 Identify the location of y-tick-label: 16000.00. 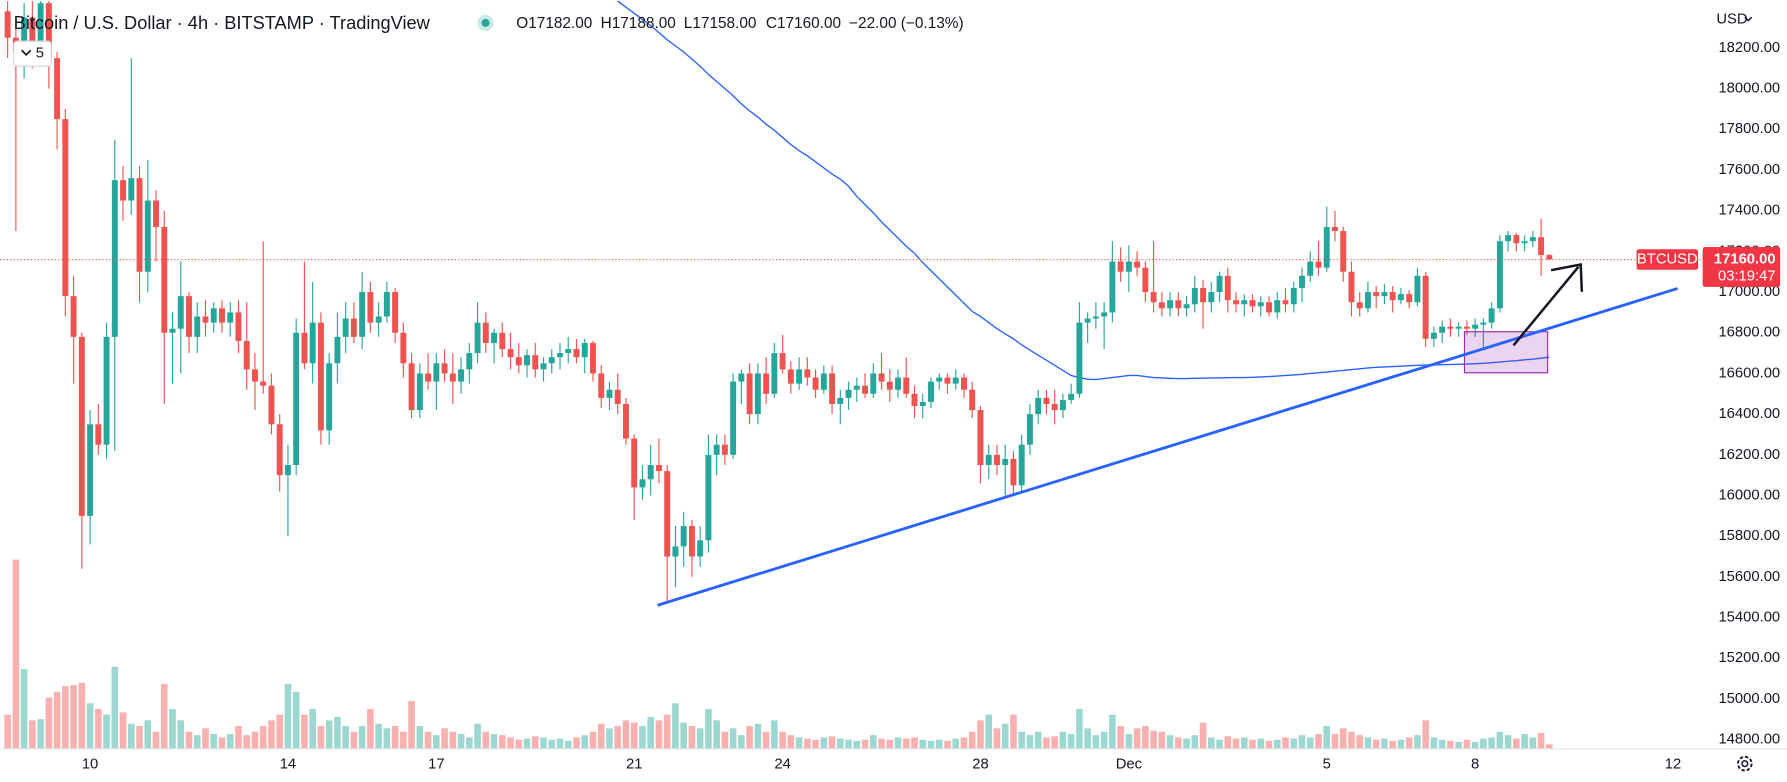
(1749, 495).